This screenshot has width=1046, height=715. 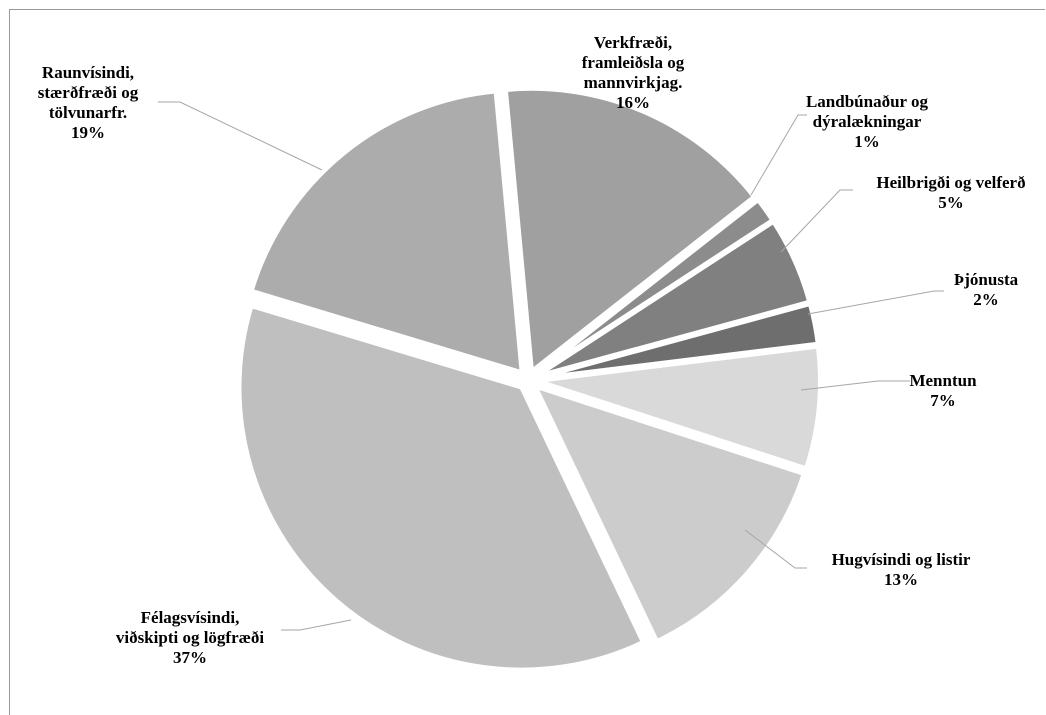 I want to click on slice-label-1: Menntun 7%, so click(x=943, y=390).